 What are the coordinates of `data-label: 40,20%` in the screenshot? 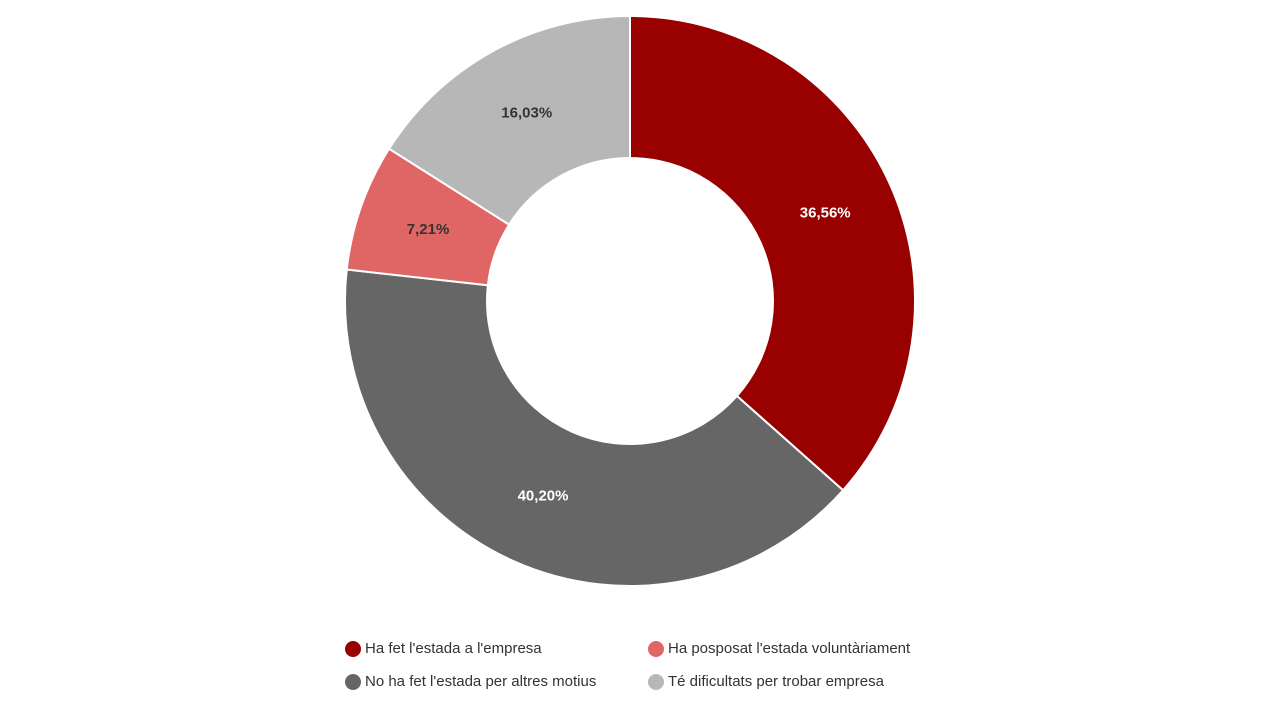 It's located at (543, 496).